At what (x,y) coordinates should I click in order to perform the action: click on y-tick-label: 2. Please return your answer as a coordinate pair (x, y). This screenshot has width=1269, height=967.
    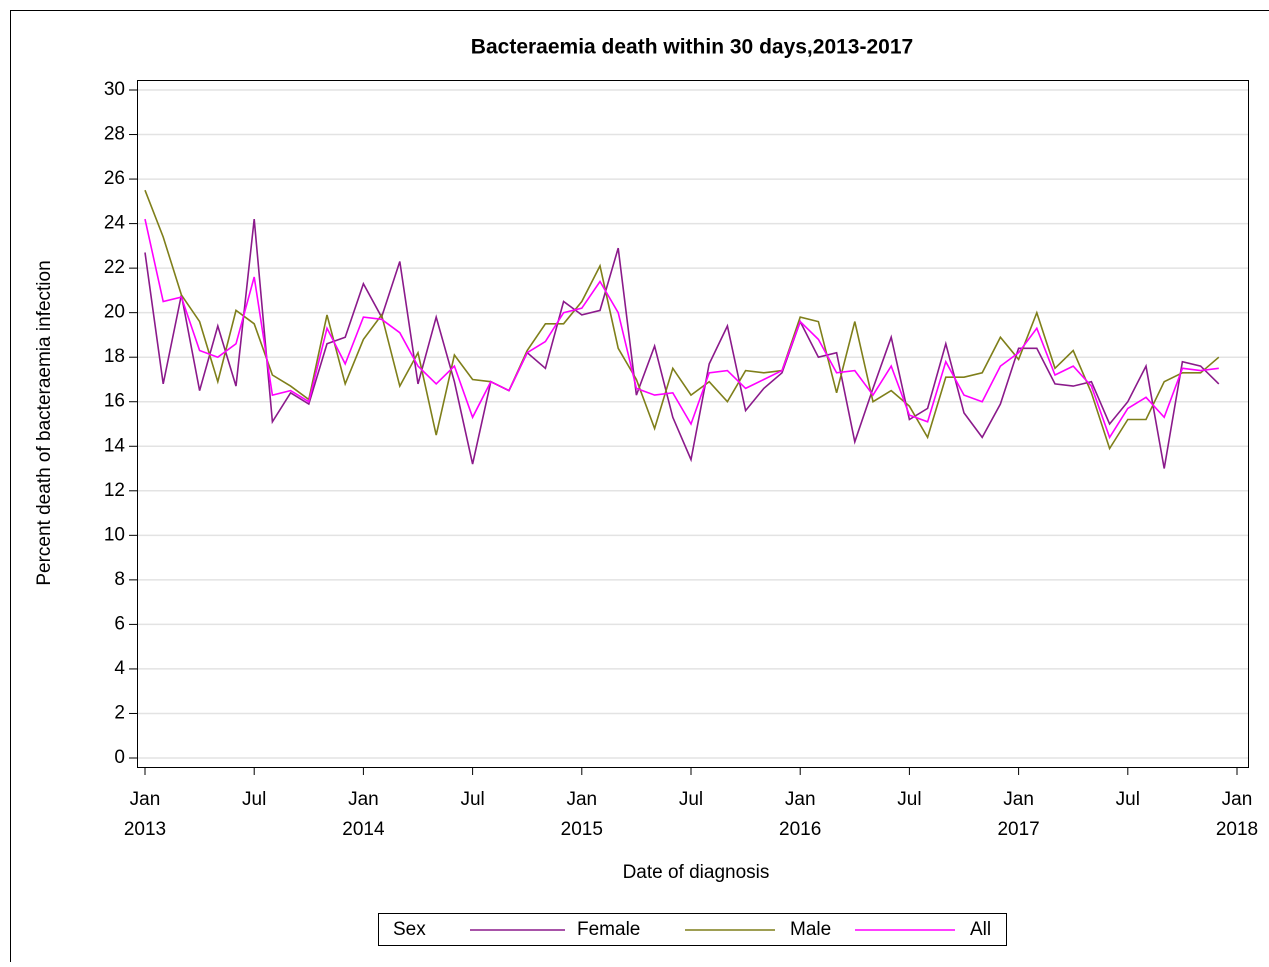
    Looking at the image, I should click on (119, 712).